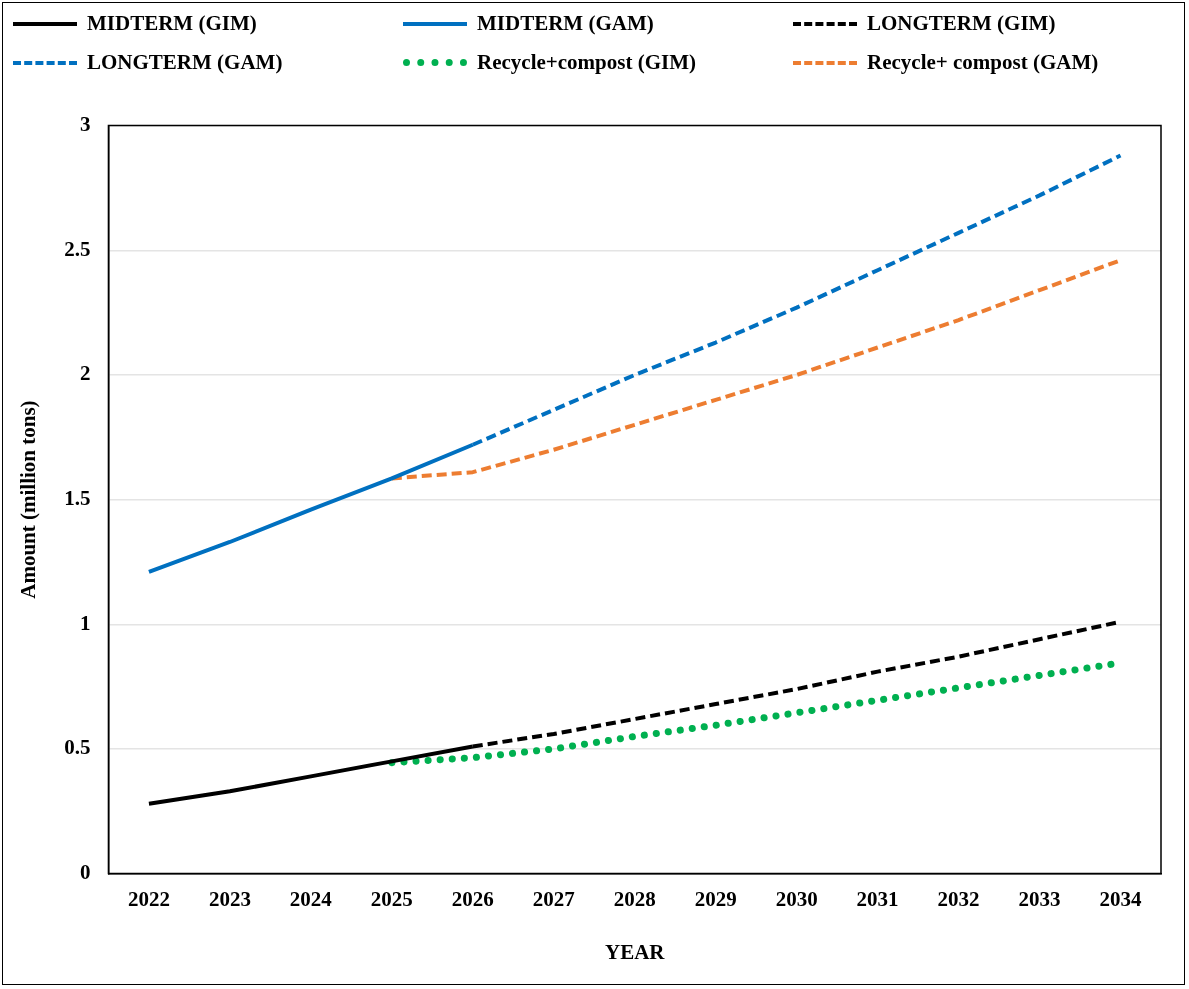 This screenshot has height=989, width=1189. I want to click on x-tick-label: 2024, so click(311, 898).